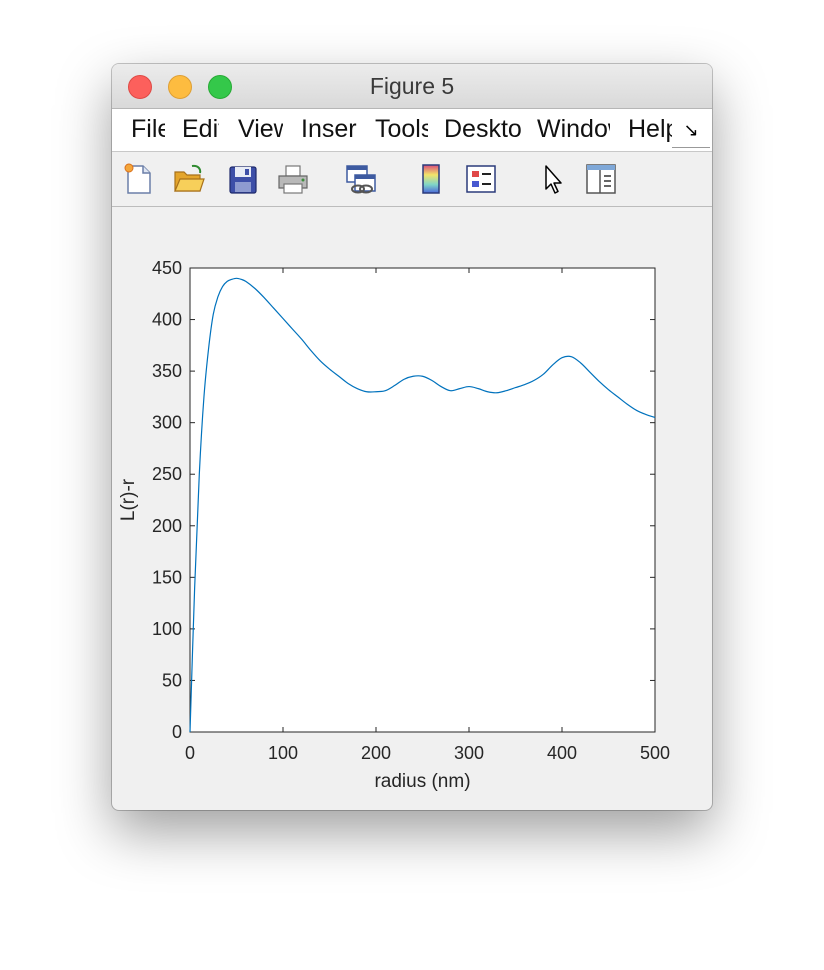  What do you see at coordinates (167, 526) in the screenshot?
I see `y-tick-label: 200` at bounding box center [167, 526].